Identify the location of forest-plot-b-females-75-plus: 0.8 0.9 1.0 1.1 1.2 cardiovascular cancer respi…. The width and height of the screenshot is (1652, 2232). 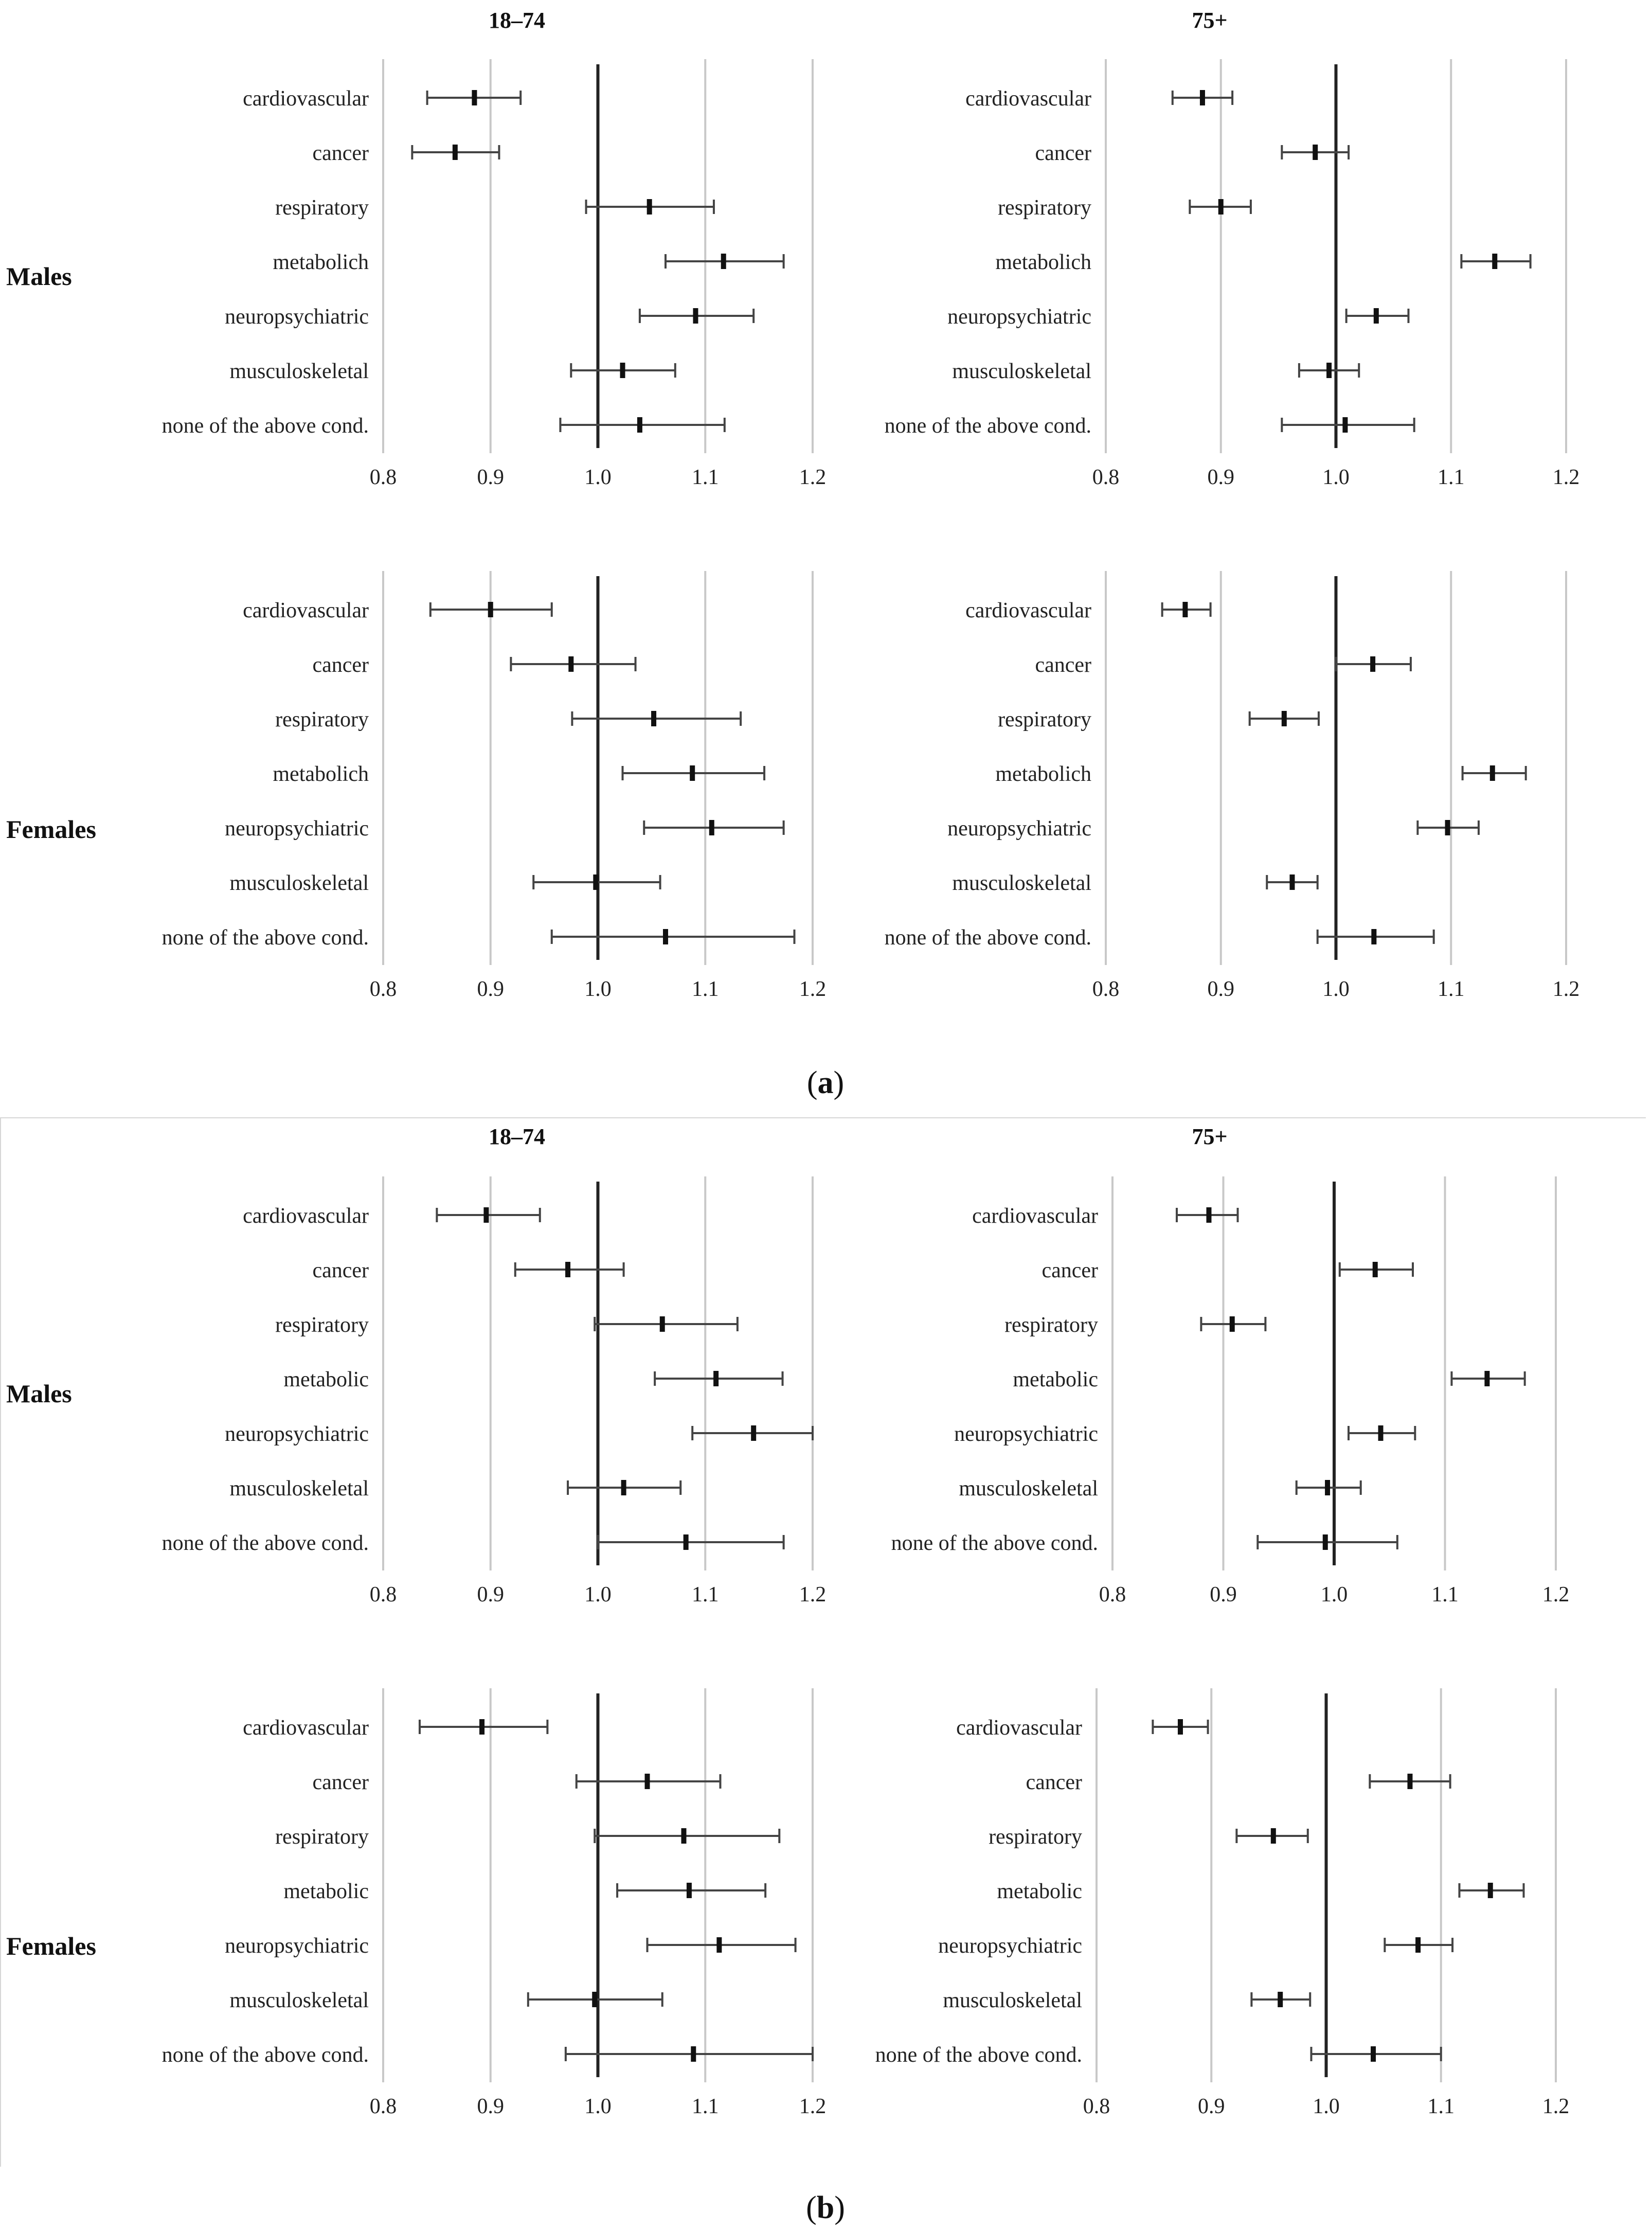
(1222, 1903).